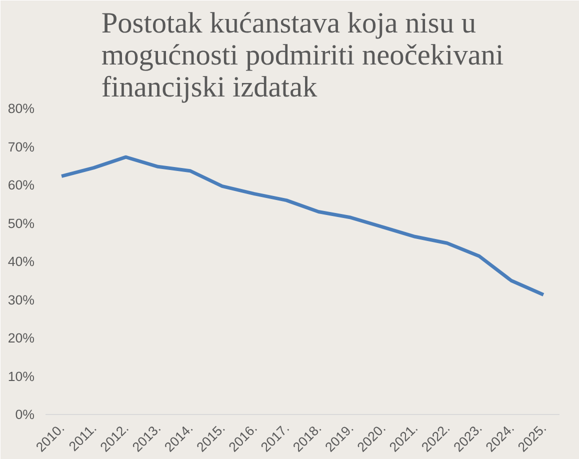 The width and height of the screenshot is (579, 459). I want to click on chart-title: Postotak kućanstava koja nisu u mogućnosti podmiriti neočekivani financijski izdatak, so click(302, 56).